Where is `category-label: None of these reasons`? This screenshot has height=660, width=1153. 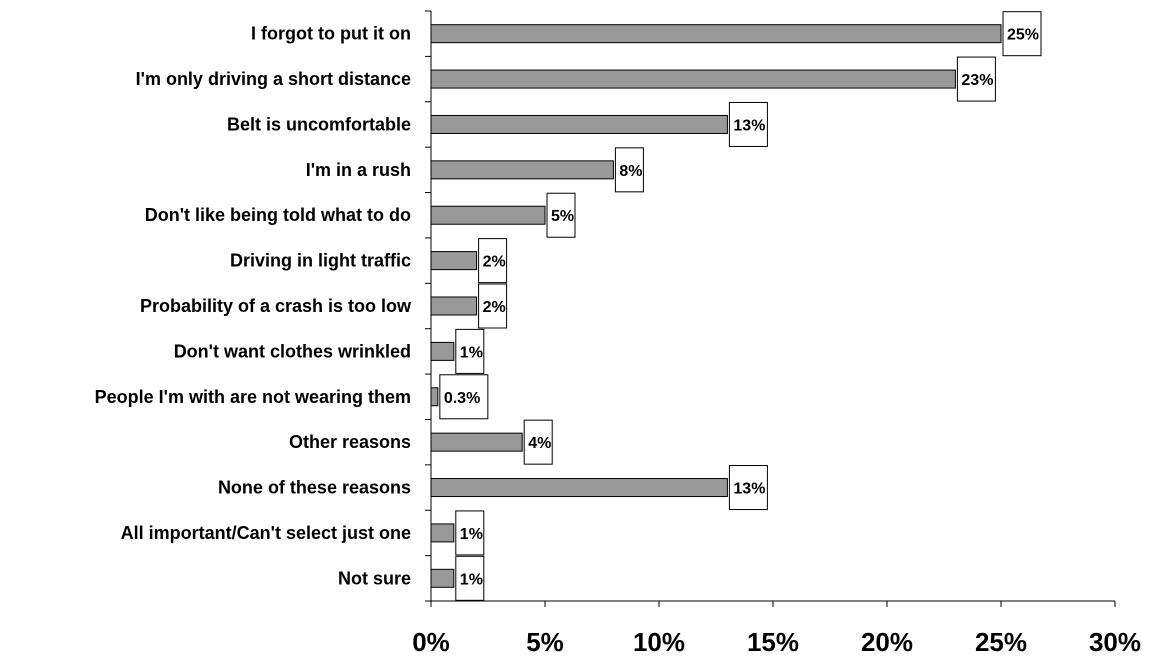 category-label: None of these reasons is located at coordinates (314, 488).